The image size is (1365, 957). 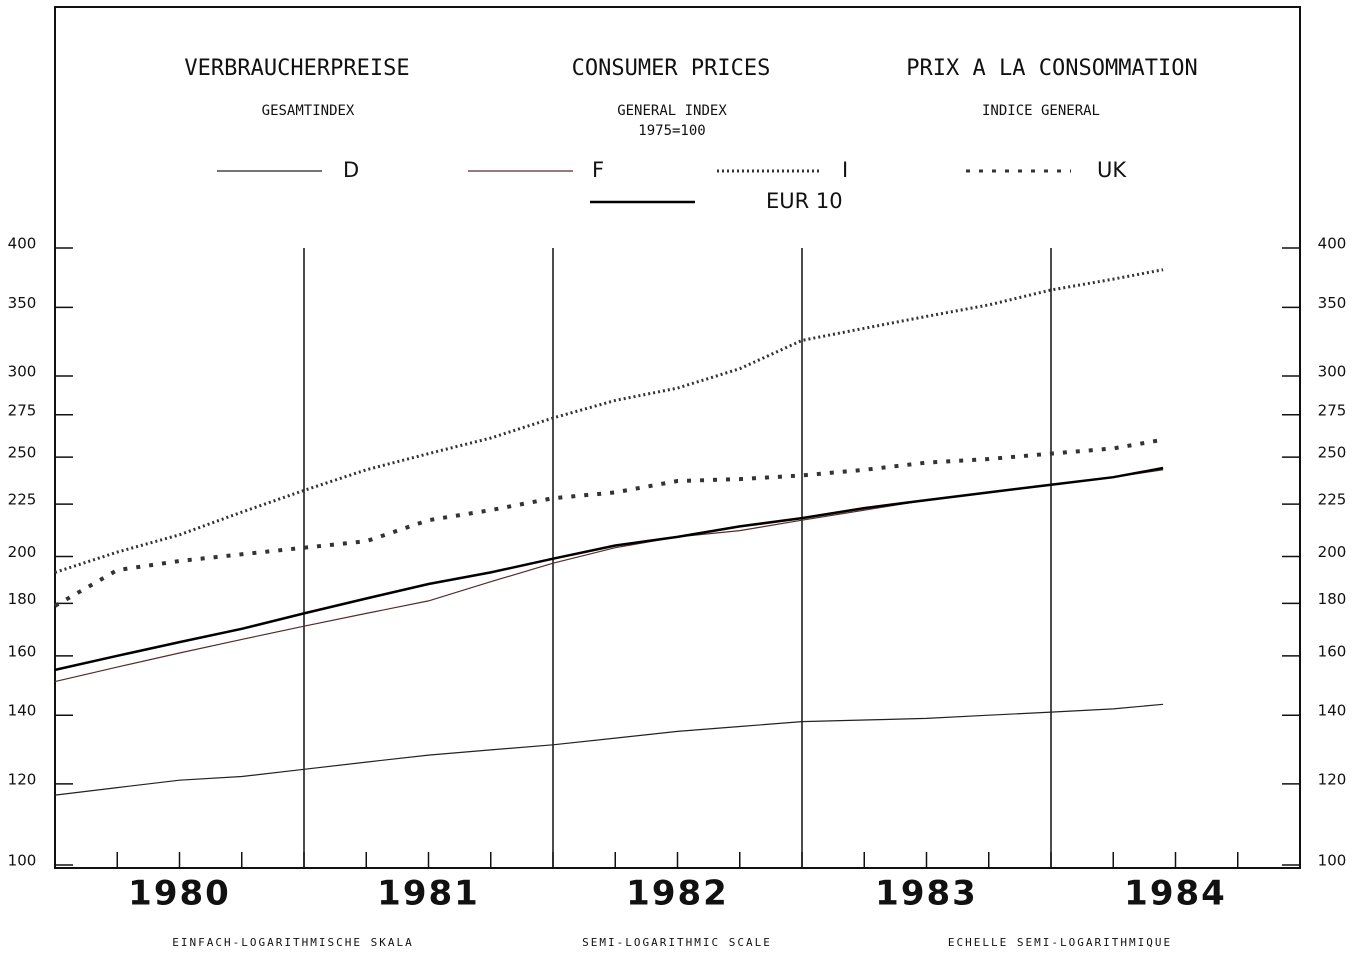 I want to click on y-tick-label-right: 140, so click(x=1332, y=711).